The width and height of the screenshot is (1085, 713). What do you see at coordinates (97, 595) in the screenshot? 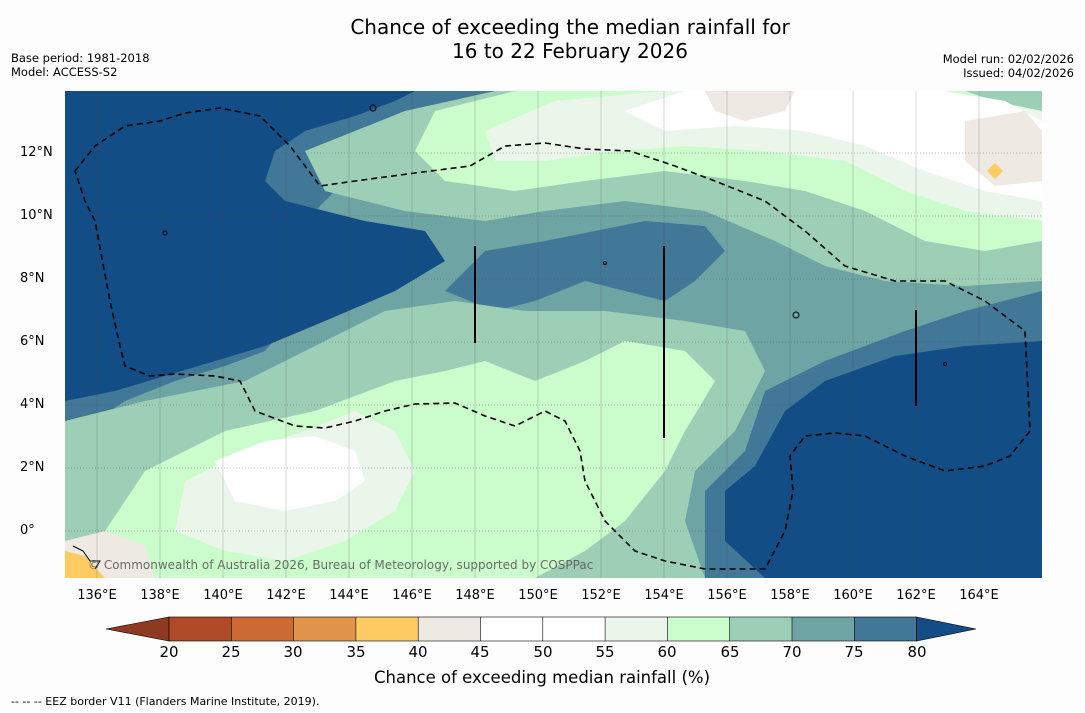
I see `lon-label-136e: 136°E` at bounding box center [97, 595].